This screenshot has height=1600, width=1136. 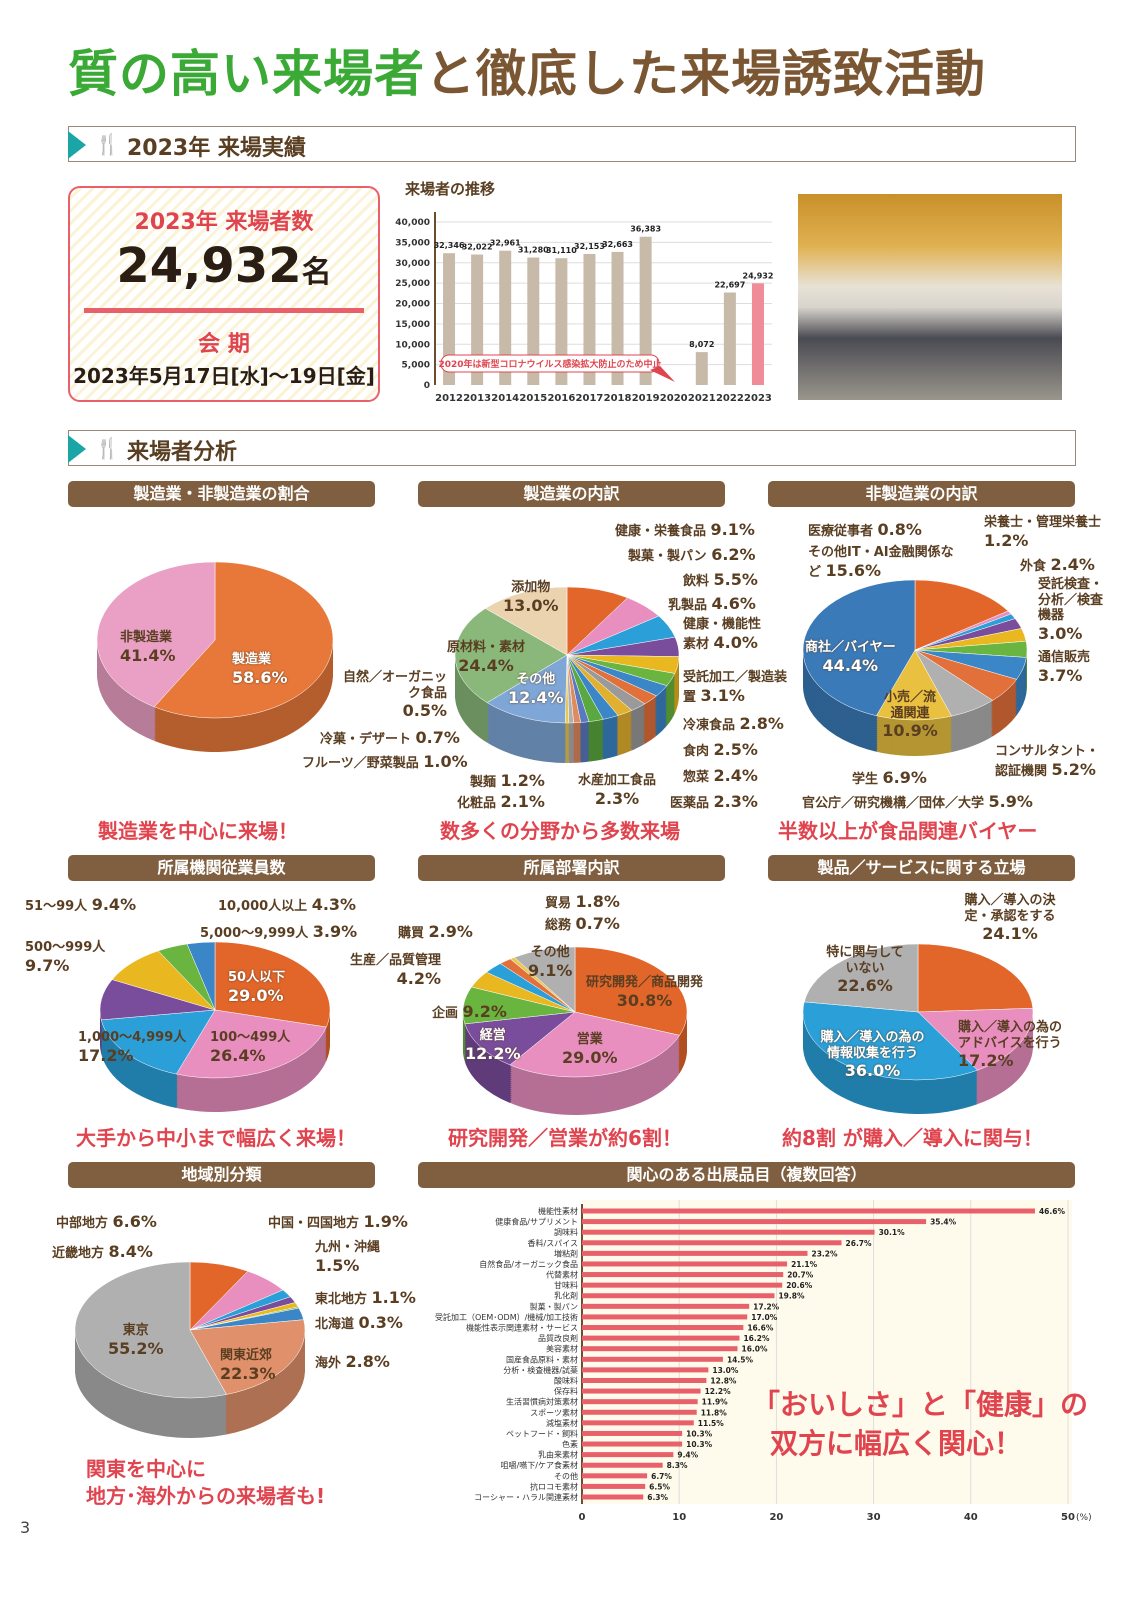 I want to click on data-label: 10.3%, so click(x=699, y=1433).